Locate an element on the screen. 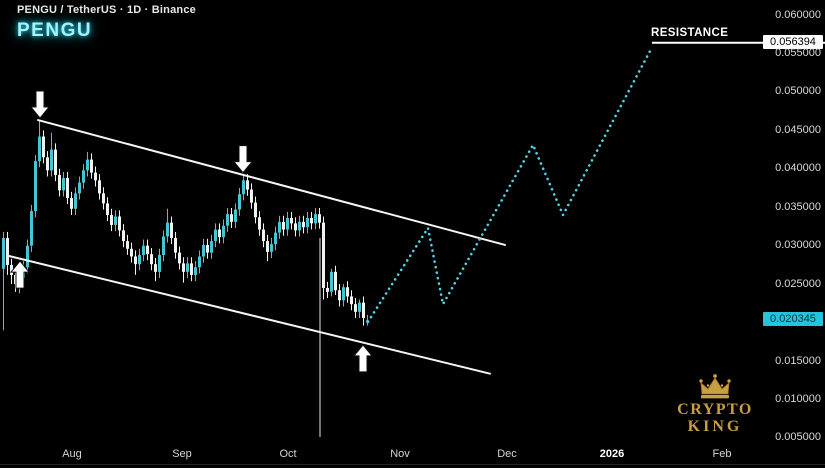 The width and height of the screenshot is (825, 468). price-tick-label: 0.060000 is located at coordinates (798, 14).